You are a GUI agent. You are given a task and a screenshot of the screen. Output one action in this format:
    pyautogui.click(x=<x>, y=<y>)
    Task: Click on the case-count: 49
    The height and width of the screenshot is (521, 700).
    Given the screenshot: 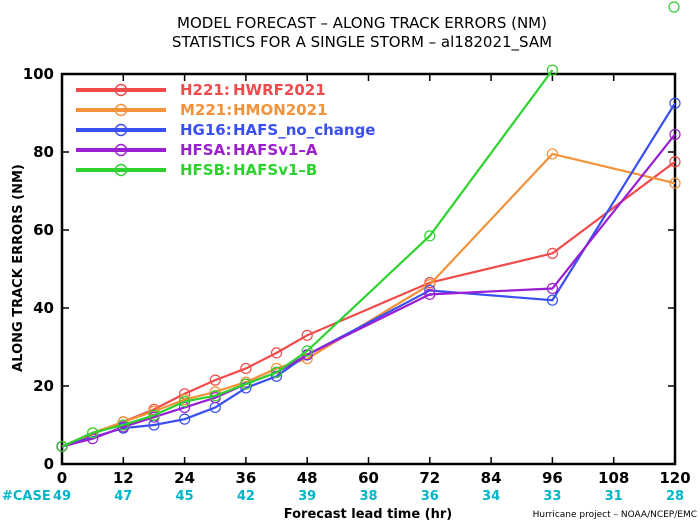 What is the action you would take?
    pyautogui.click(x=62, y=496)
    